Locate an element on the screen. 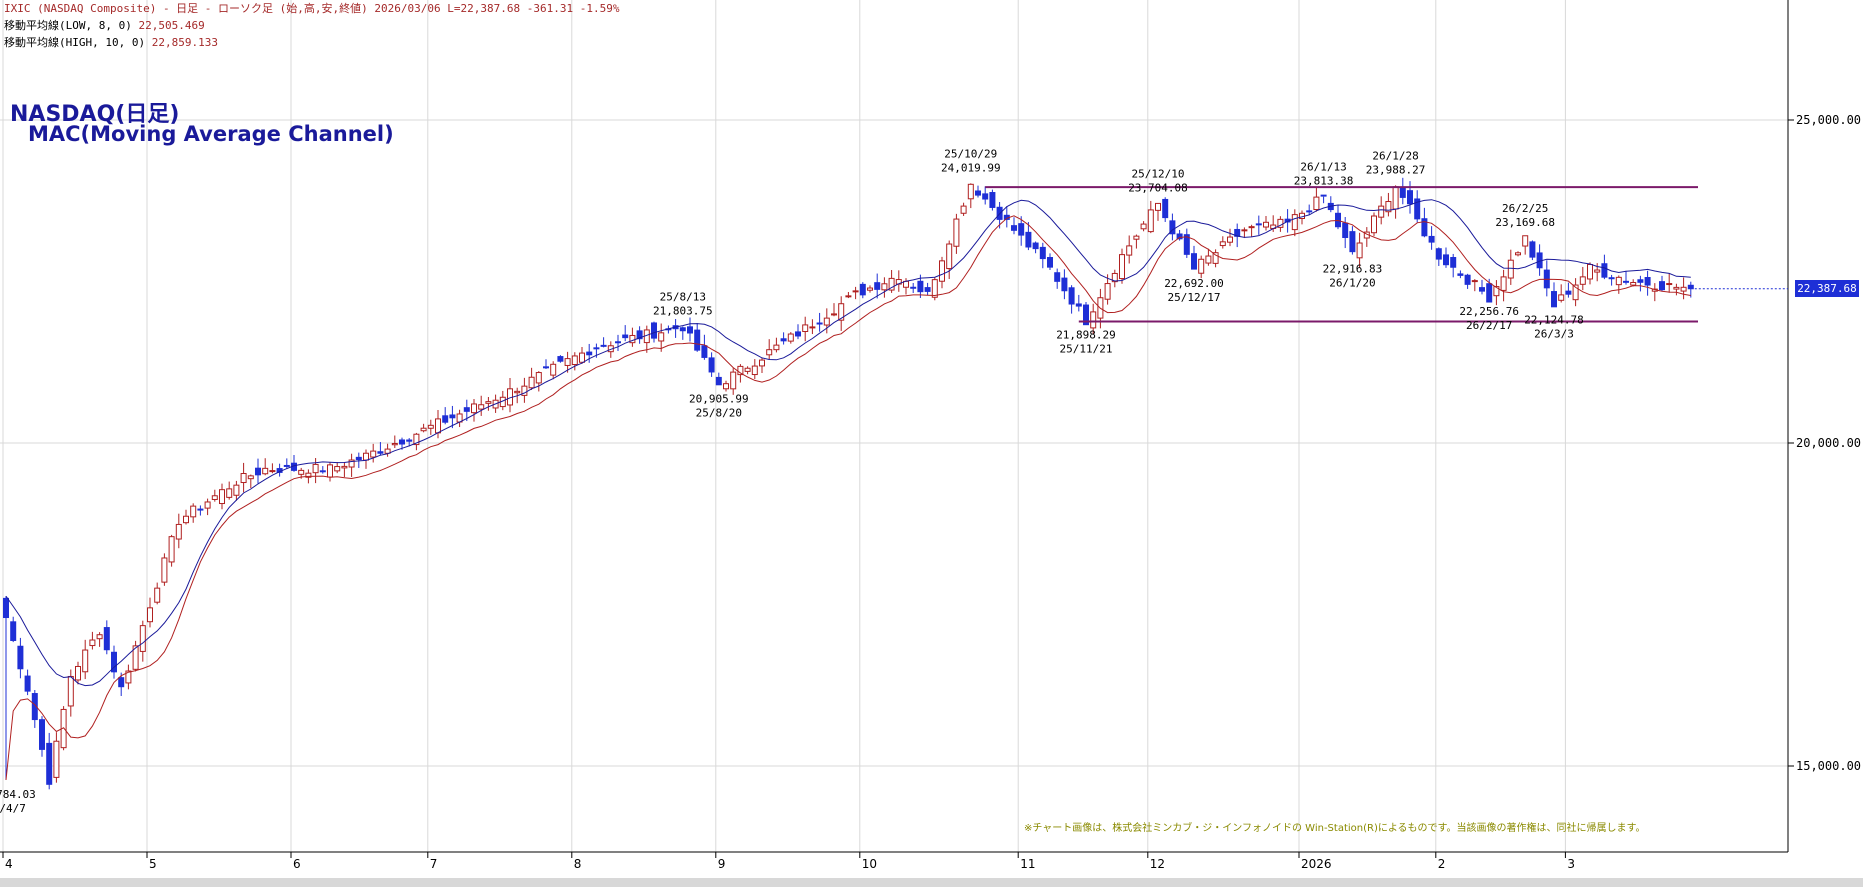 The height and width of the screenshot is (887, 1863). chart-subtitle: MAC(Moving Average Channel) is located at coordinates (211, 134).